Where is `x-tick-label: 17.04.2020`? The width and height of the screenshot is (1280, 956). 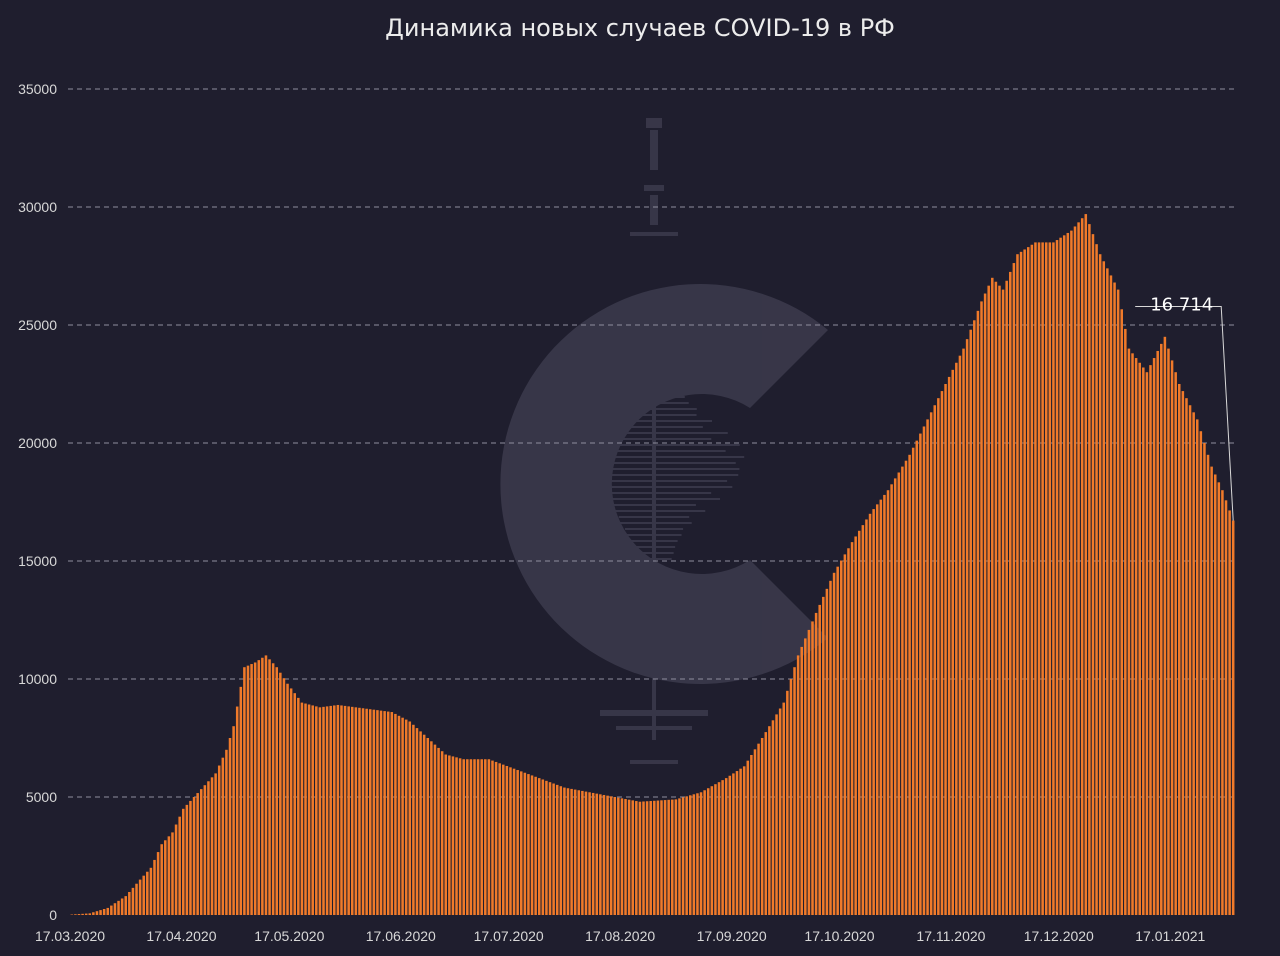 x-tick-label: 17.04.2020 is located at coordinates (181, 936).